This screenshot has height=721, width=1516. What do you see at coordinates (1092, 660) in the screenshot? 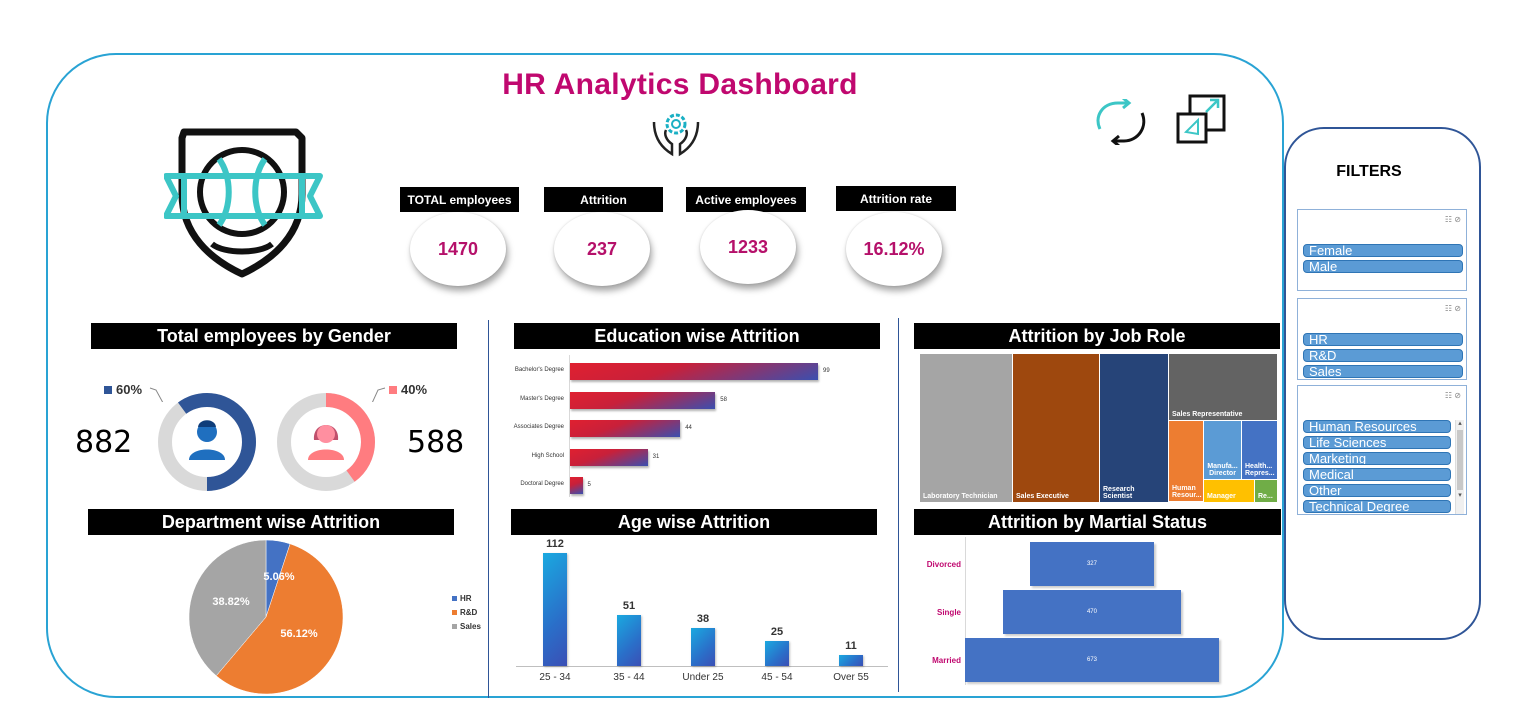
I see `marital-bar: 673` at bounding box center [1092, 660].